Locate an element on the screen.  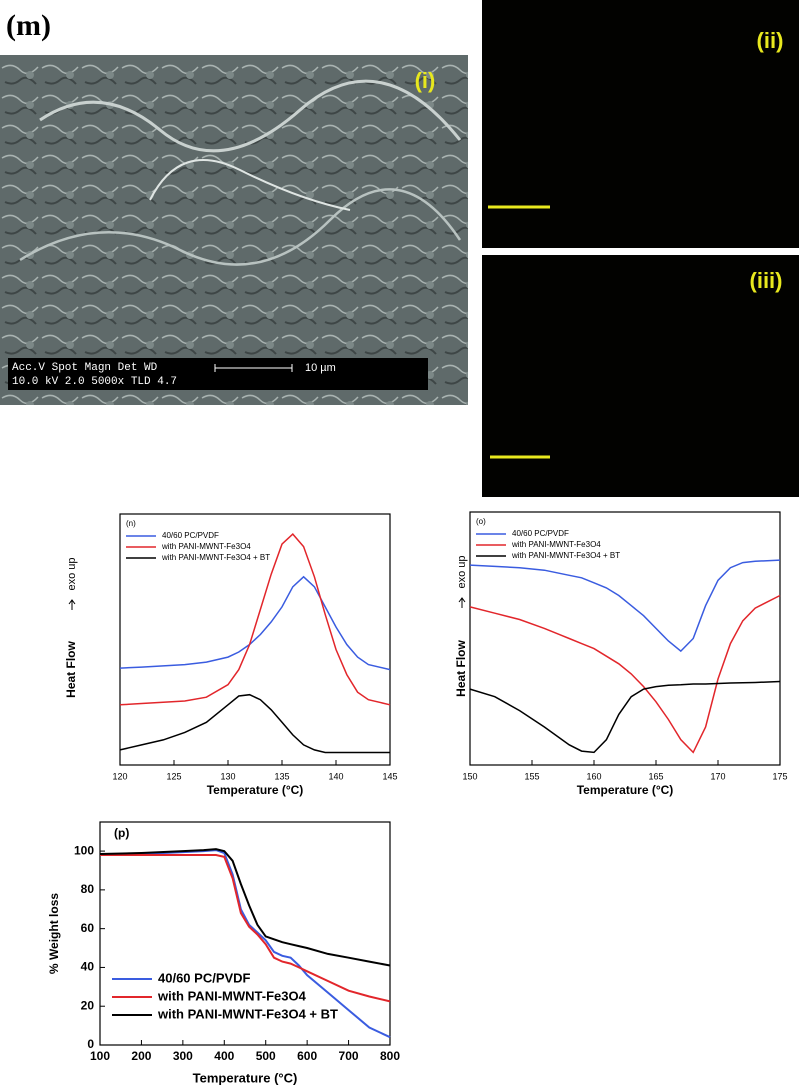
x-tick-label: 300 is located at coordinates (183, 1056).